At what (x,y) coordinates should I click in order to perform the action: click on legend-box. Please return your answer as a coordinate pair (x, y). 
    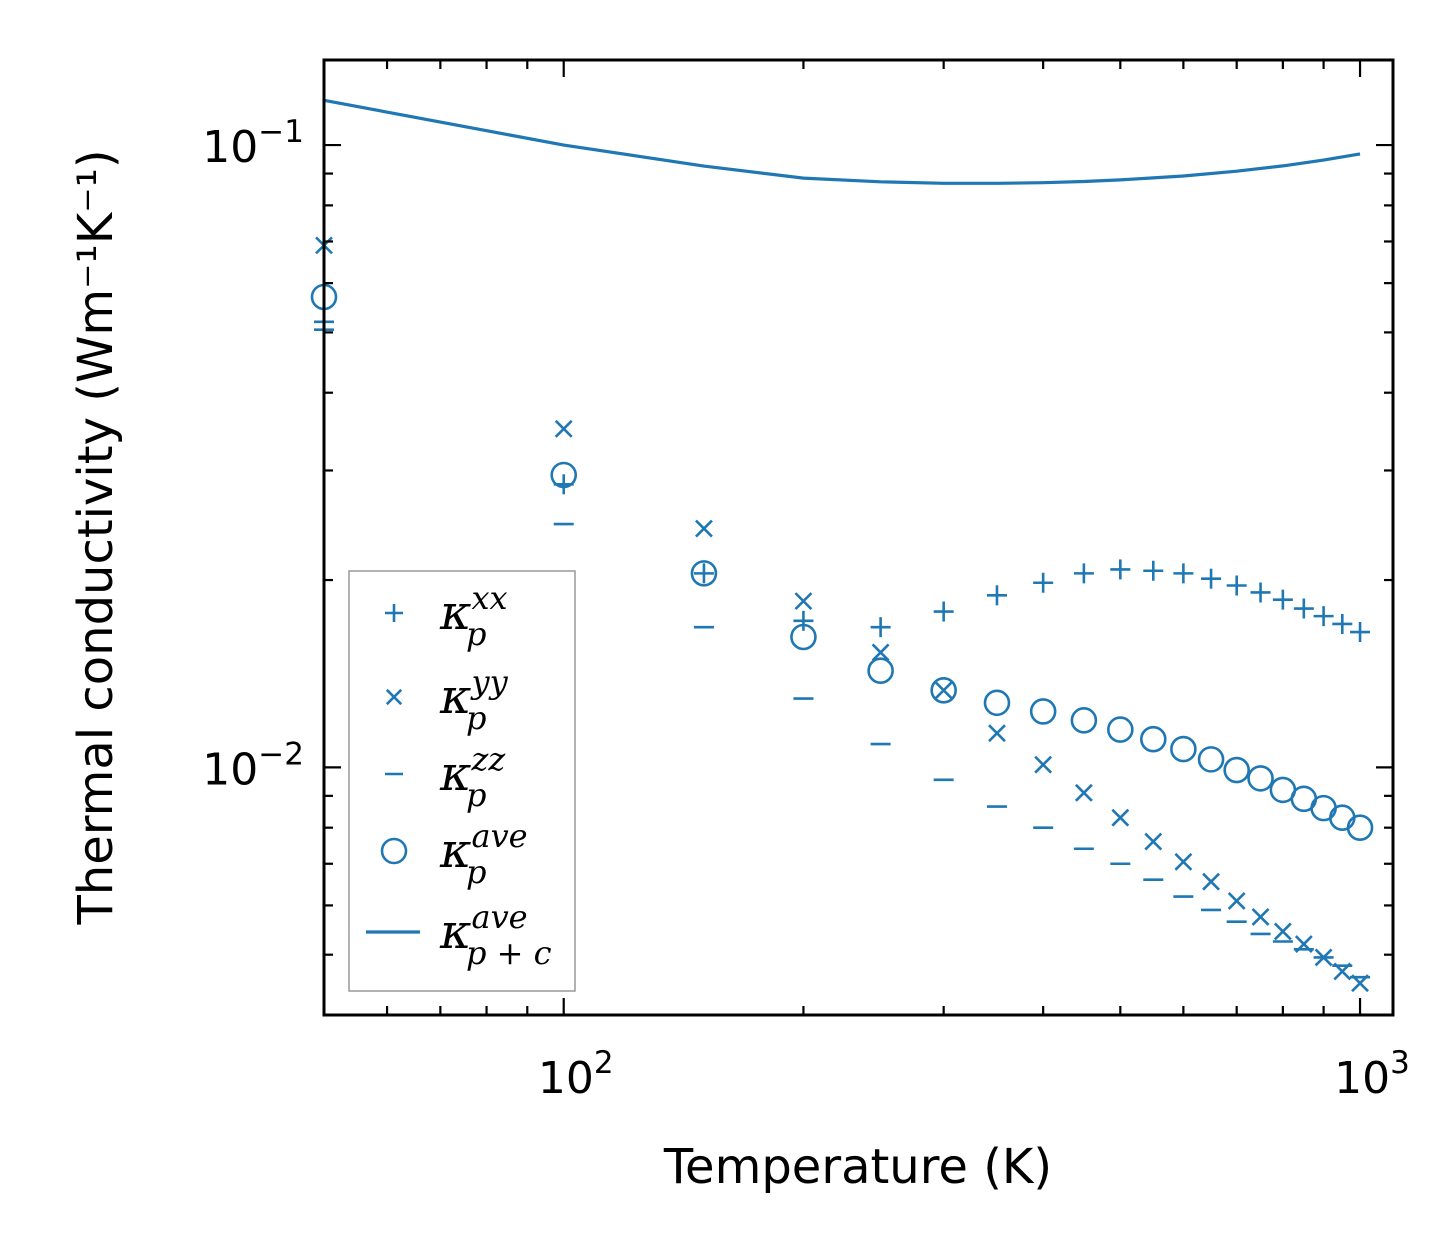
    Looking at the image, I should click on (462, 781).